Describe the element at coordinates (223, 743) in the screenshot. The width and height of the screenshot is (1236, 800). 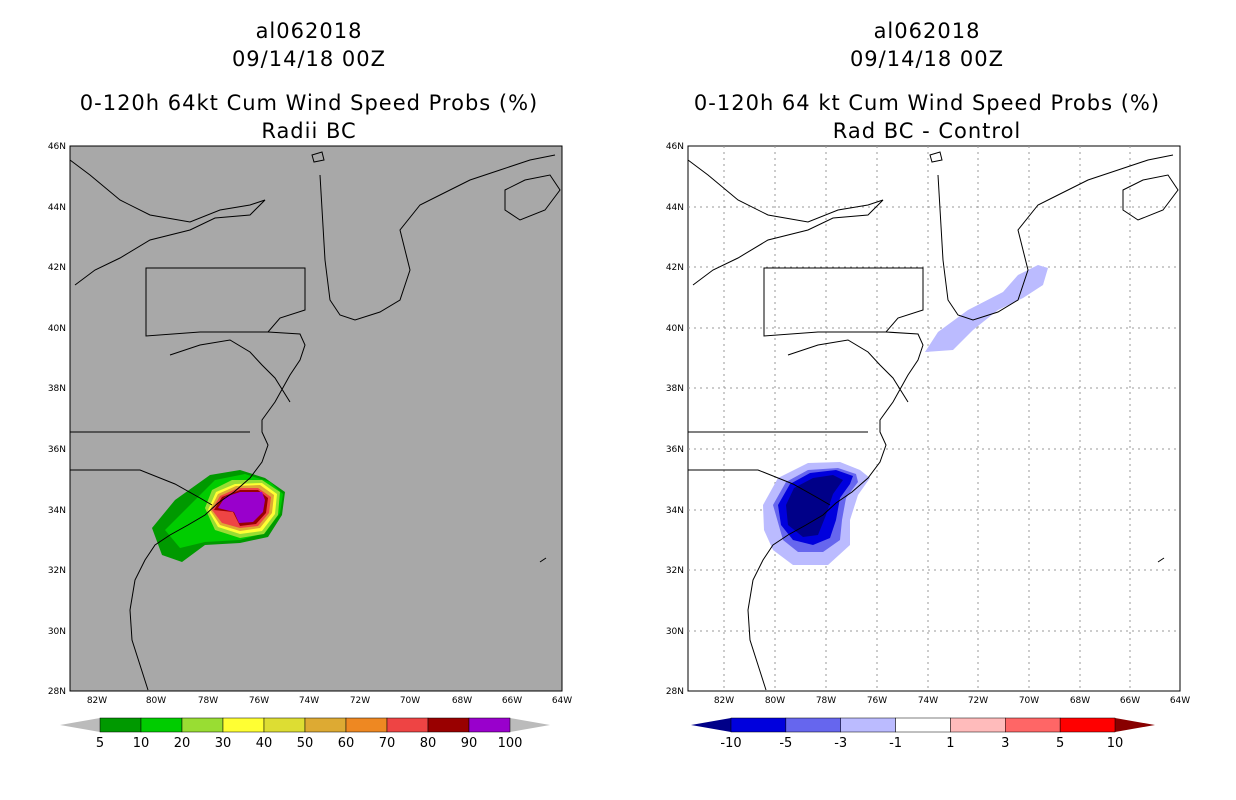
I see `colorbar-label: 30` at that location.